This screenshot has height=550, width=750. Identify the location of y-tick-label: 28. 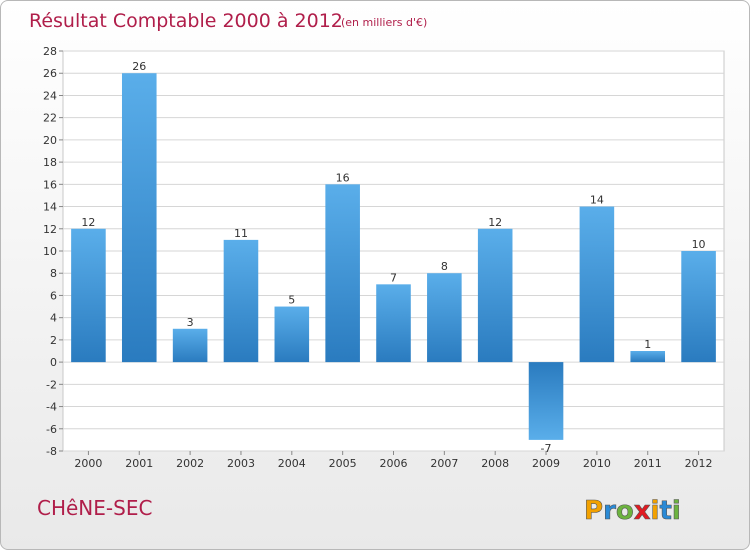
(50, 51).